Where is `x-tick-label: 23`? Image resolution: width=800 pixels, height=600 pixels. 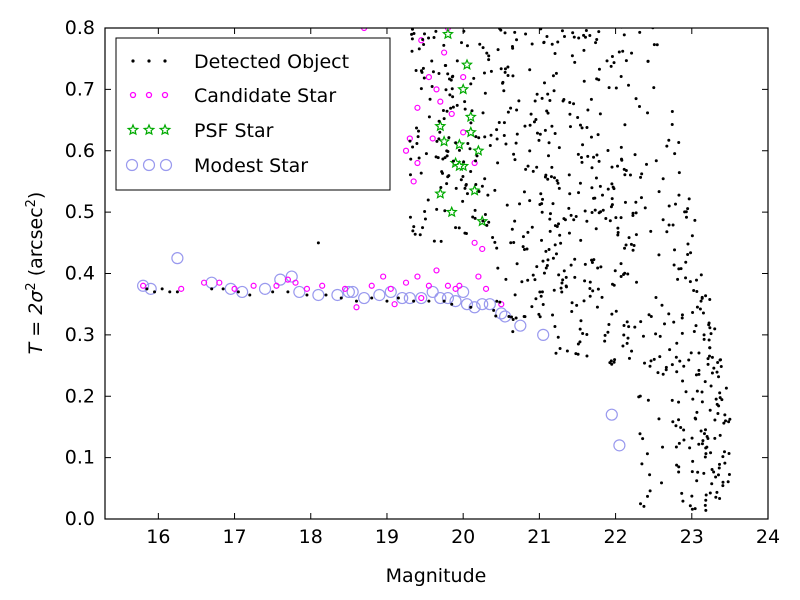
x-tick-label: 23 is located at coordinates (692, 537).